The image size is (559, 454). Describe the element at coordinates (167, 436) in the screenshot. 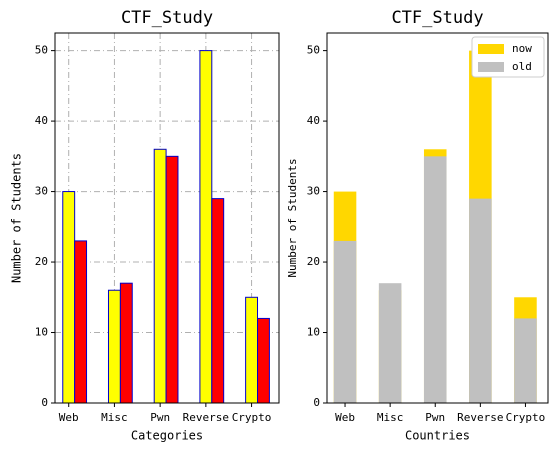

I see `x-axis-label: Categories` at that location.